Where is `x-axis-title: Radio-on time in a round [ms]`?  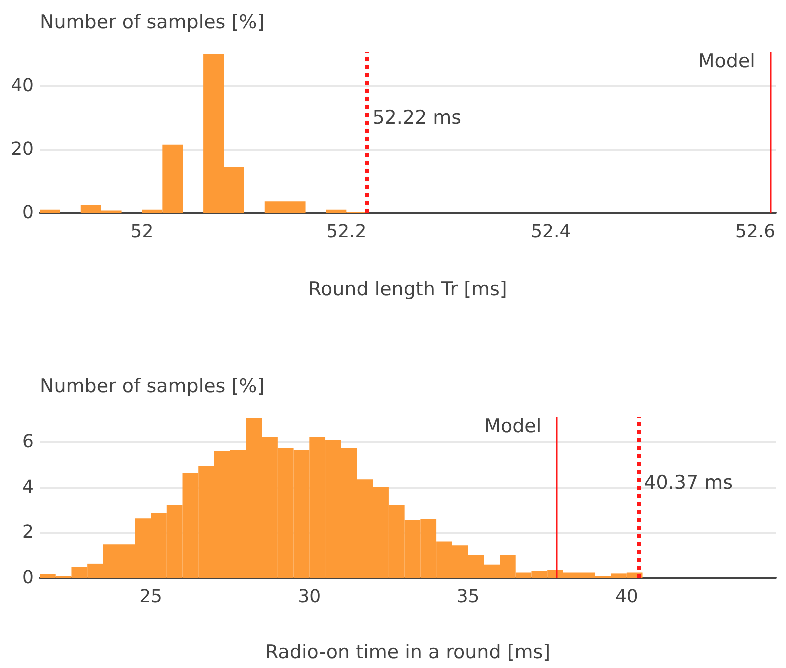
x-axis-title: Radio-on time in a round [ms] is located at coordinates (408, 653).